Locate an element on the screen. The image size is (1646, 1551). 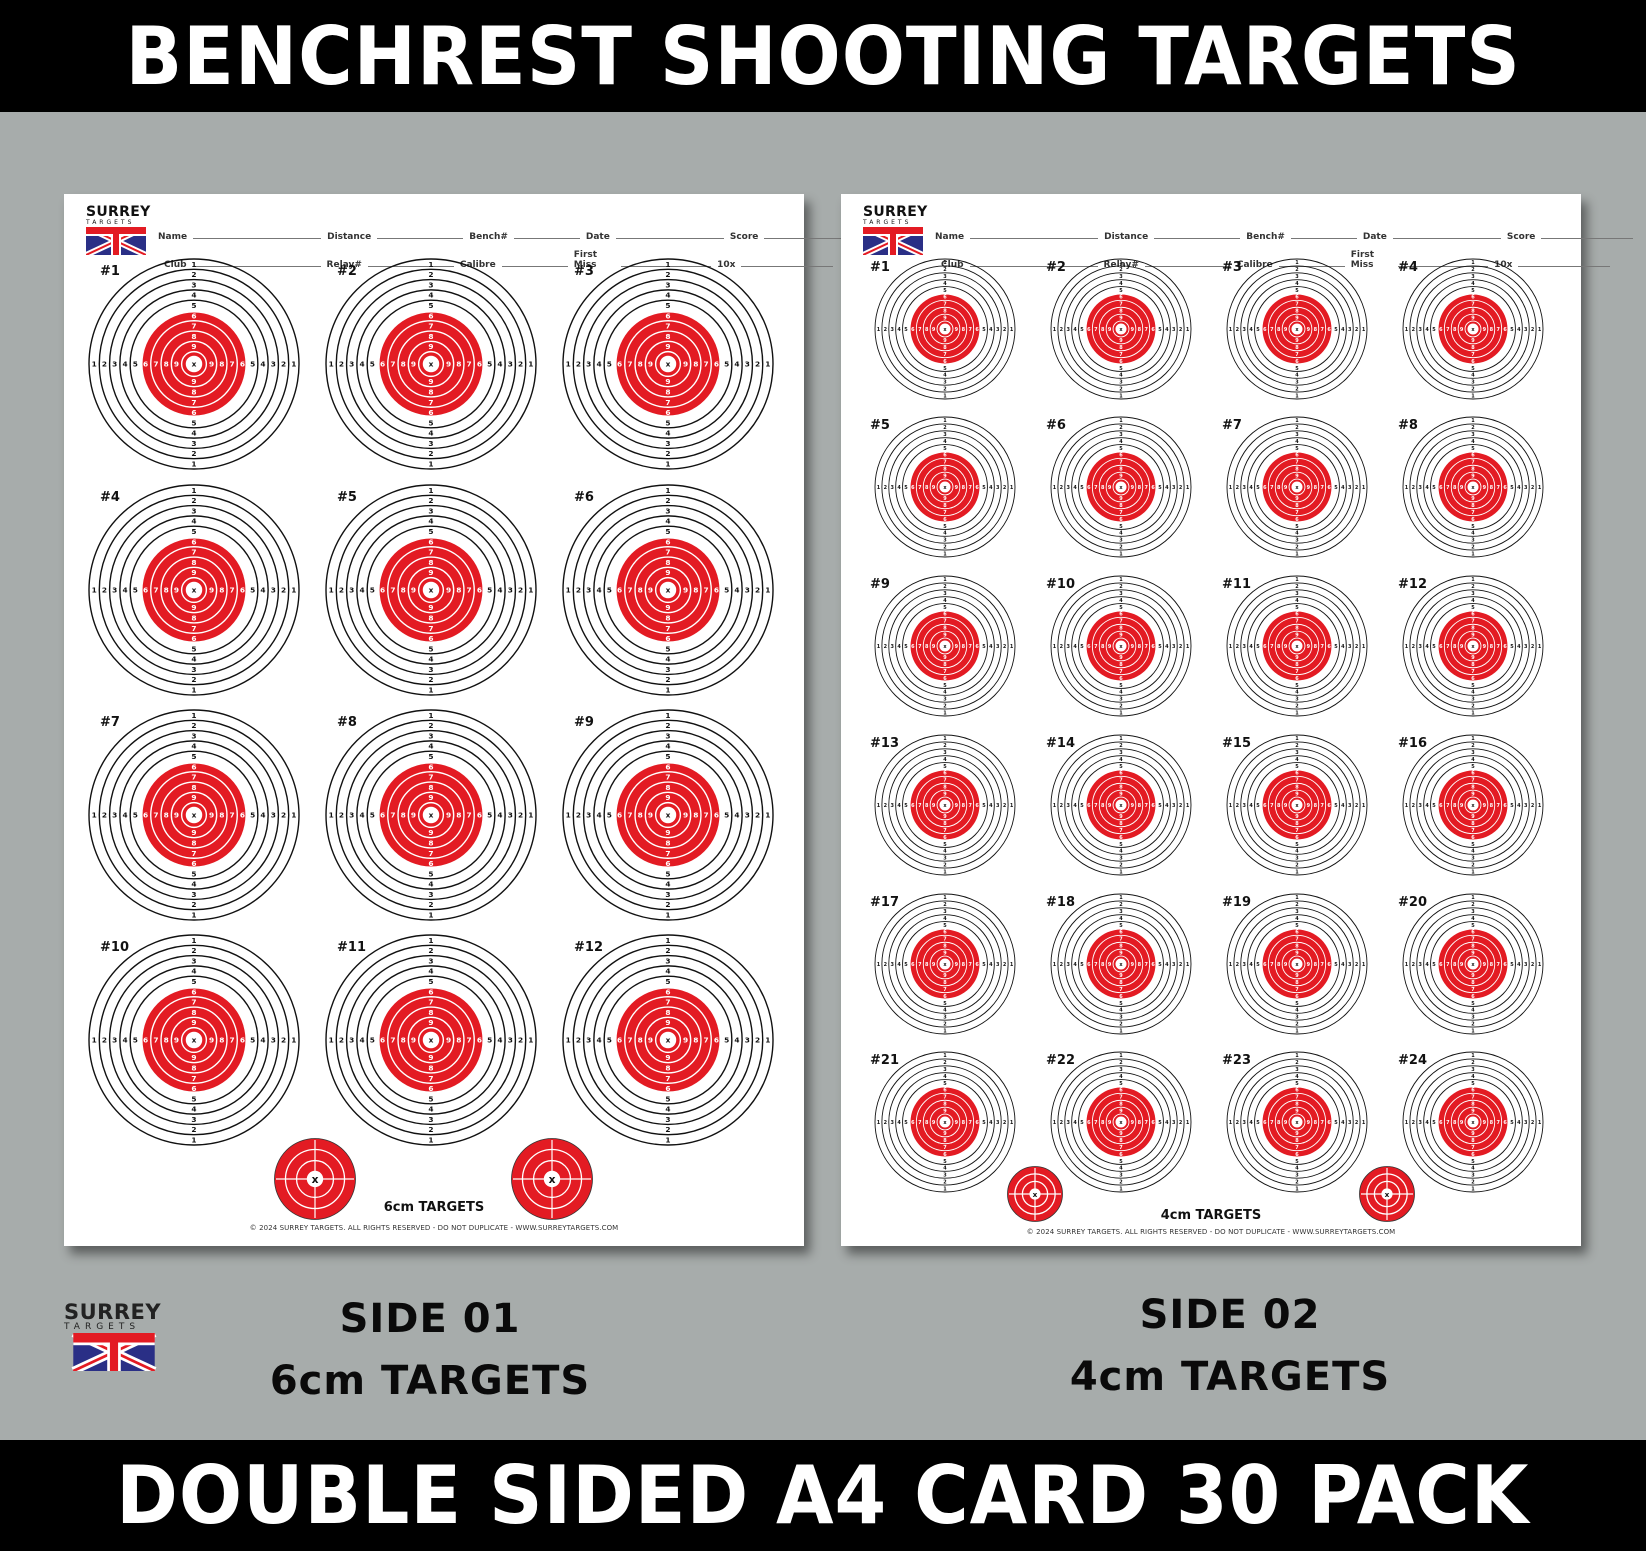
header-title: BENCHREST SHOOTING TARGETS is located at coordinates (823, 56).